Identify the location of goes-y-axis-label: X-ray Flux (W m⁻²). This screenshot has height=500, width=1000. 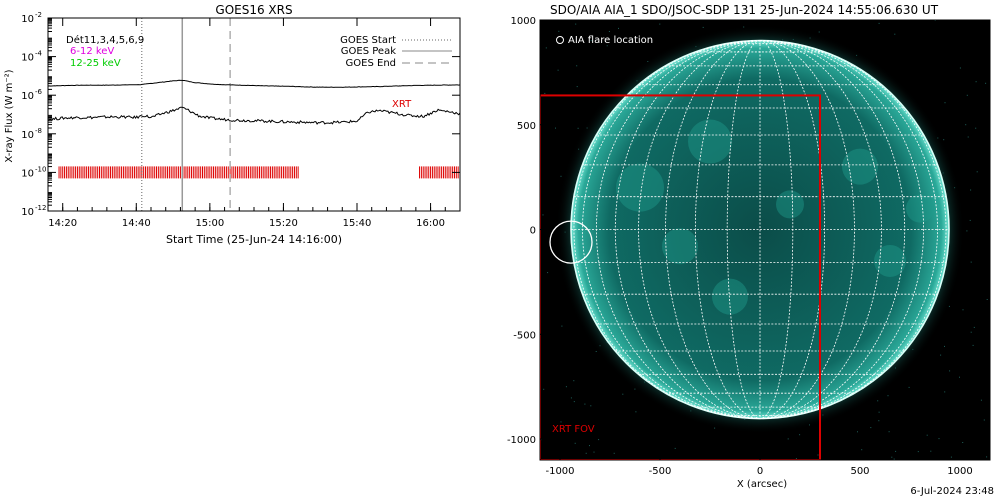
(9, 115).